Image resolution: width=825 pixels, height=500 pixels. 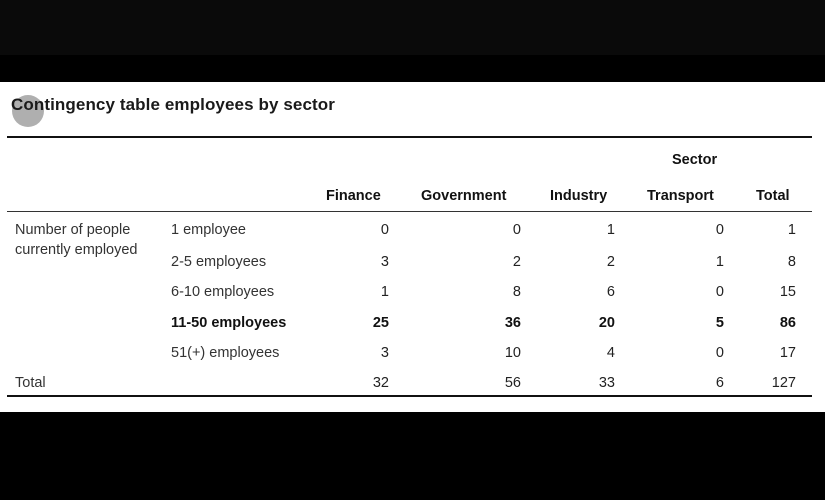 What do you see at coordinates (380, 323) in the screenshot?
I see `table-cell: 25` at bounding box center [380, 323].